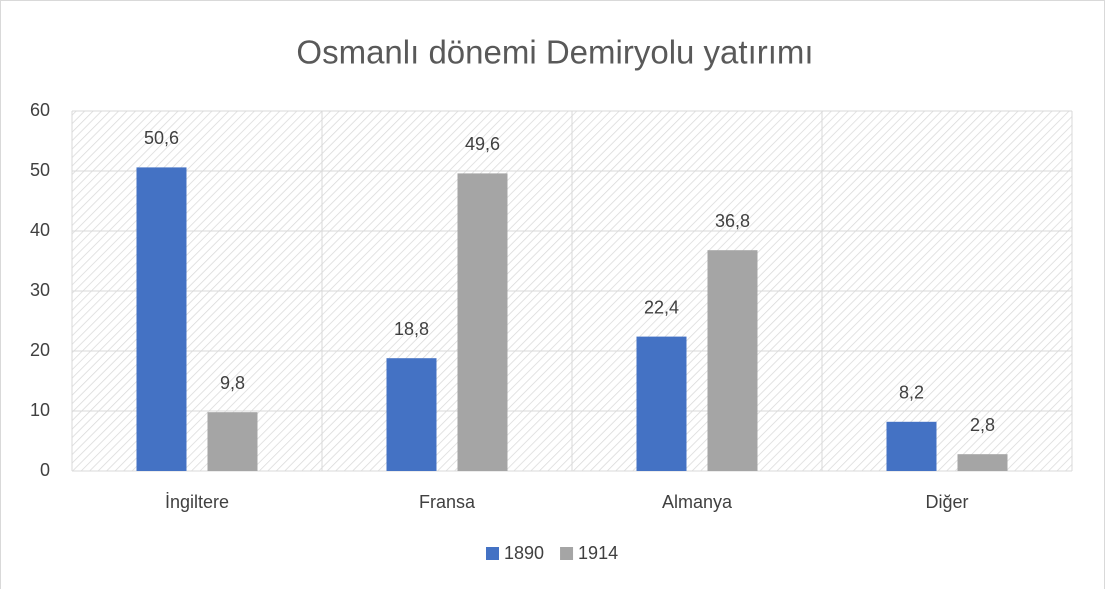 The width and height of the screenshot is (1105, 594). Describe the element at coordinates (45, 470) in the screenshot. I see `y-tick-label: 0` at that location.